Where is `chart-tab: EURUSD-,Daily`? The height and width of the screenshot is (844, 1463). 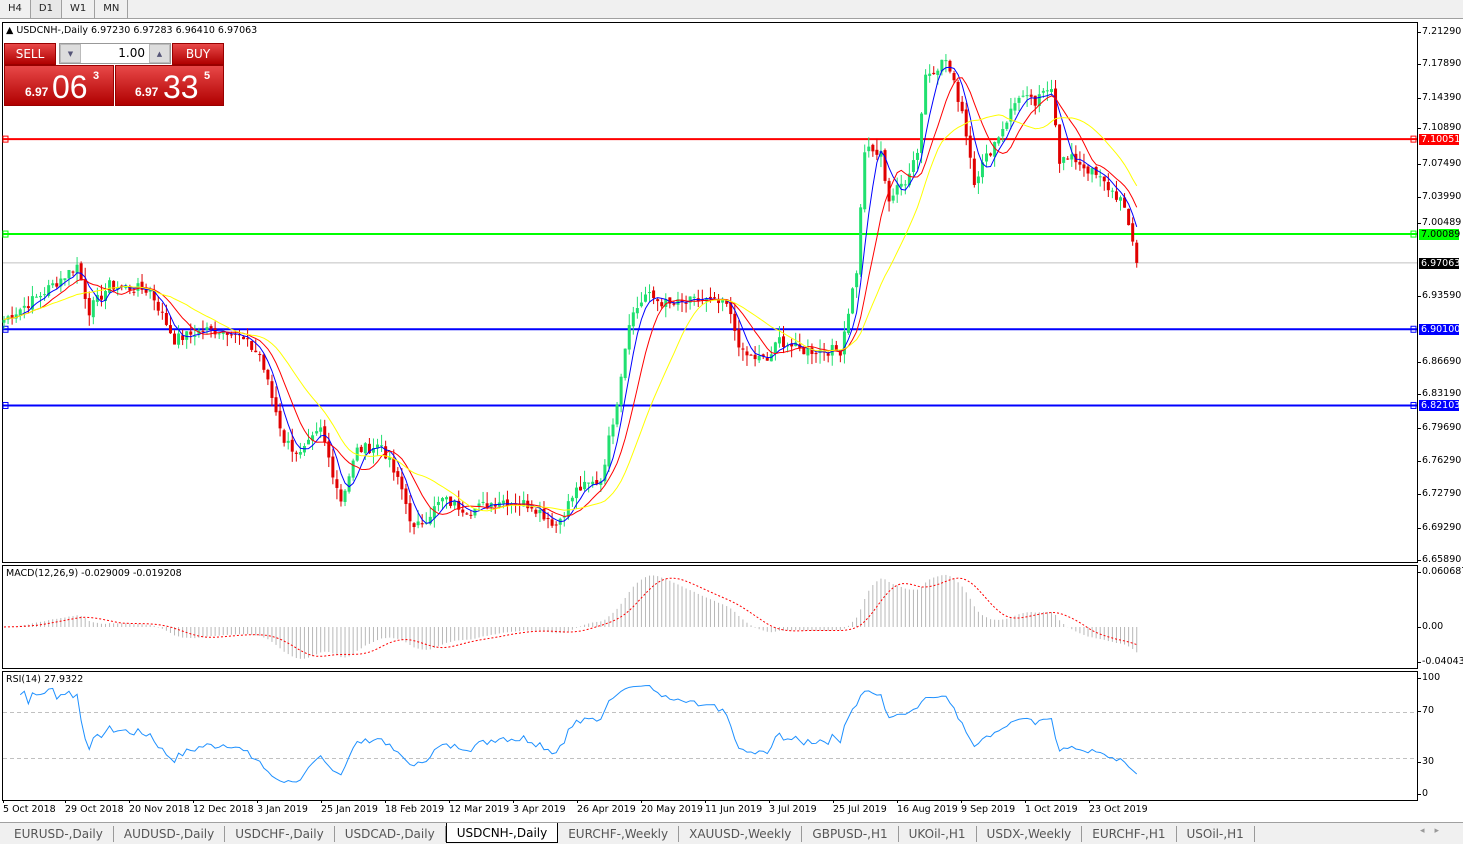
chart-tab: EURUSD-,Daily is located at coordinates (59, 834).